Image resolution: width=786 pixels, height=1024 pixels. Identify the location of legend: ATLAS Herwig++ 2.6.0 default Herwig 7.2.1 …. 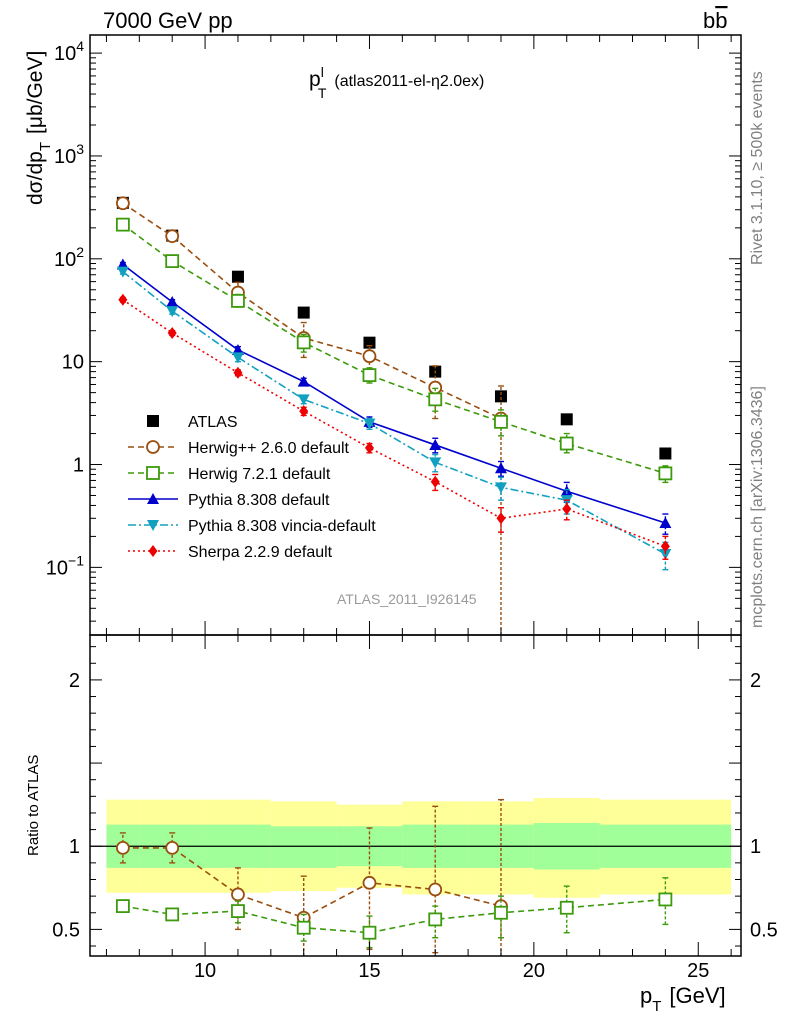
(252, 487).